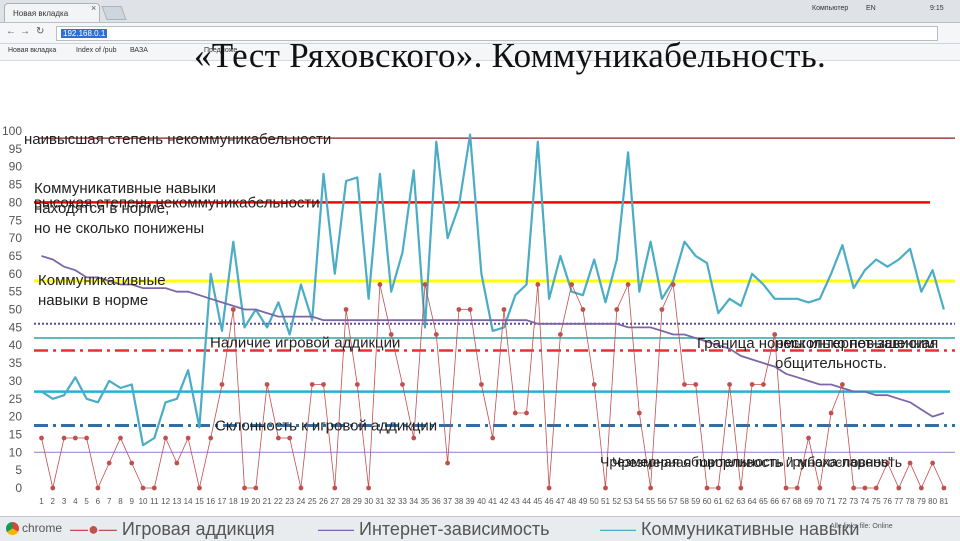 This screenshot has width=960, height=541. Describe the element at coordinates (11, 31) in the screenshot. I see `back-icon: ←` at that location.